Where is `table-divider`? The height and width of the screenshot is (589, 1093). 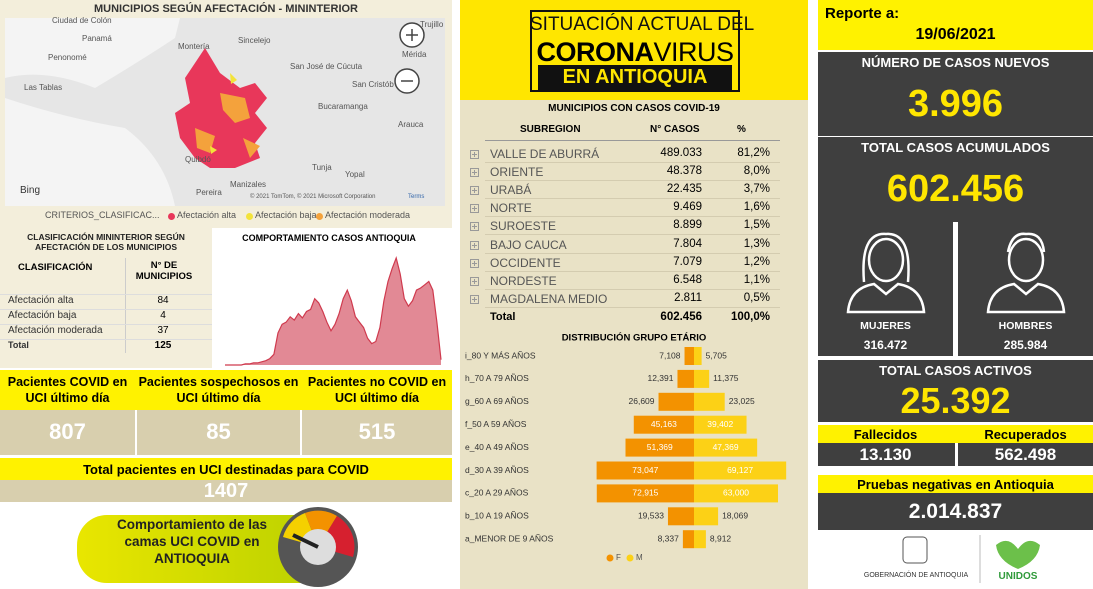
table-divider is located at coordinates (125, 305).